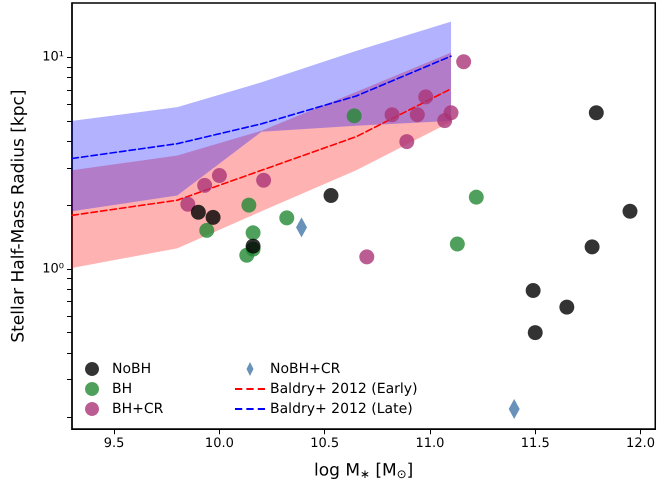  Describe the element at coordinates (325, 444) in the screenshot. I see `x-tick-label: 10.5` at that location.